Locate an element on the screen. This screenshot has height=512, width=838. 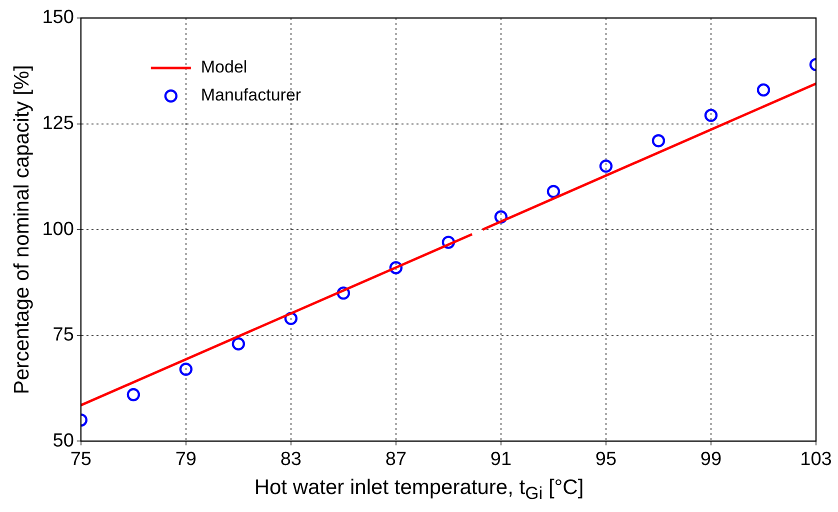
x-tick-label: 83 is located at coordinates (291, 459).